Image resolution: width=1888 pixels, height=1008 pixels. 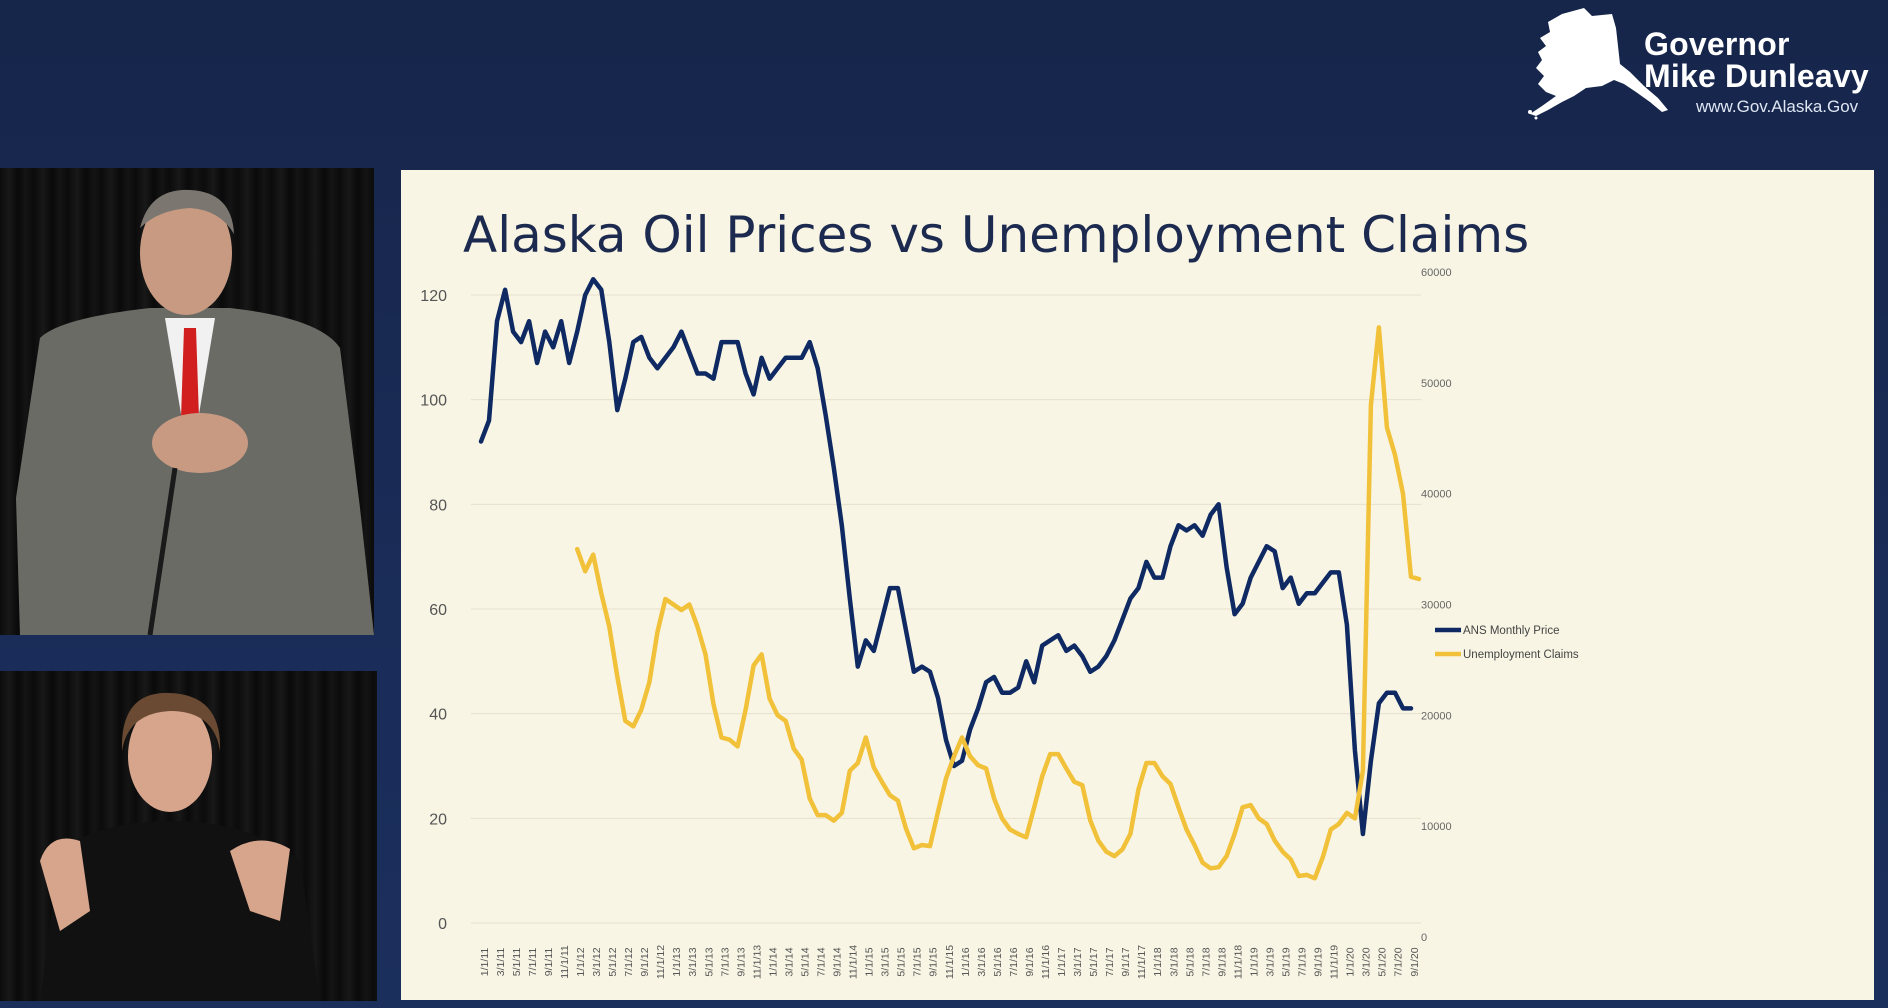 What do you see at coordinates (433, 296) in the screenshot?
I see `left-tick-label: 120` at bounding box center [433, 296].